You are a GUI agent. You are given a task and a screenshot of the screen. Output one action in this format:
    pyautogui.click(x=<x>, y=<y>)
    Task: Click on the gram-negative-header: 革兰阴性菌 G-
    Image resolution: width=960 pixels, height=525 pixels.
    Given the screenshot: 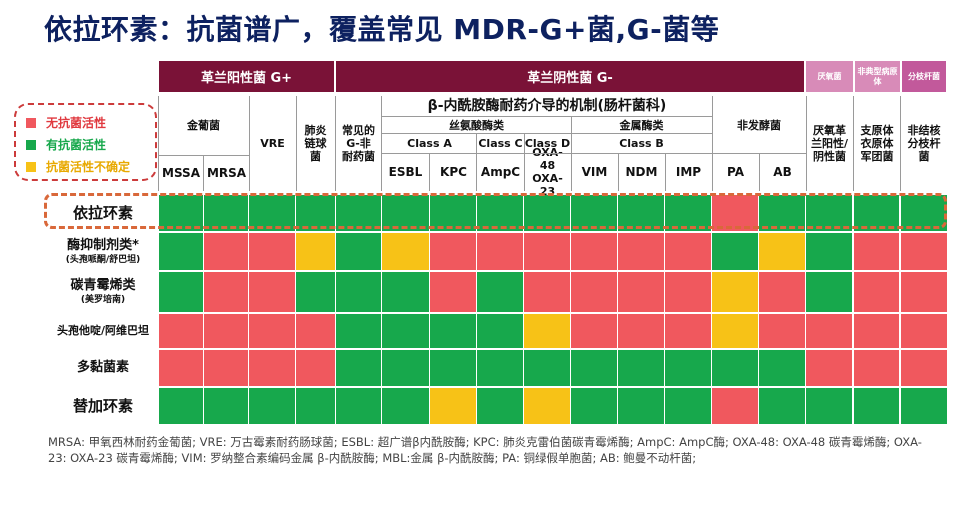 What is the action you would take?
    pyautogui.click(x=570, y=76)
    